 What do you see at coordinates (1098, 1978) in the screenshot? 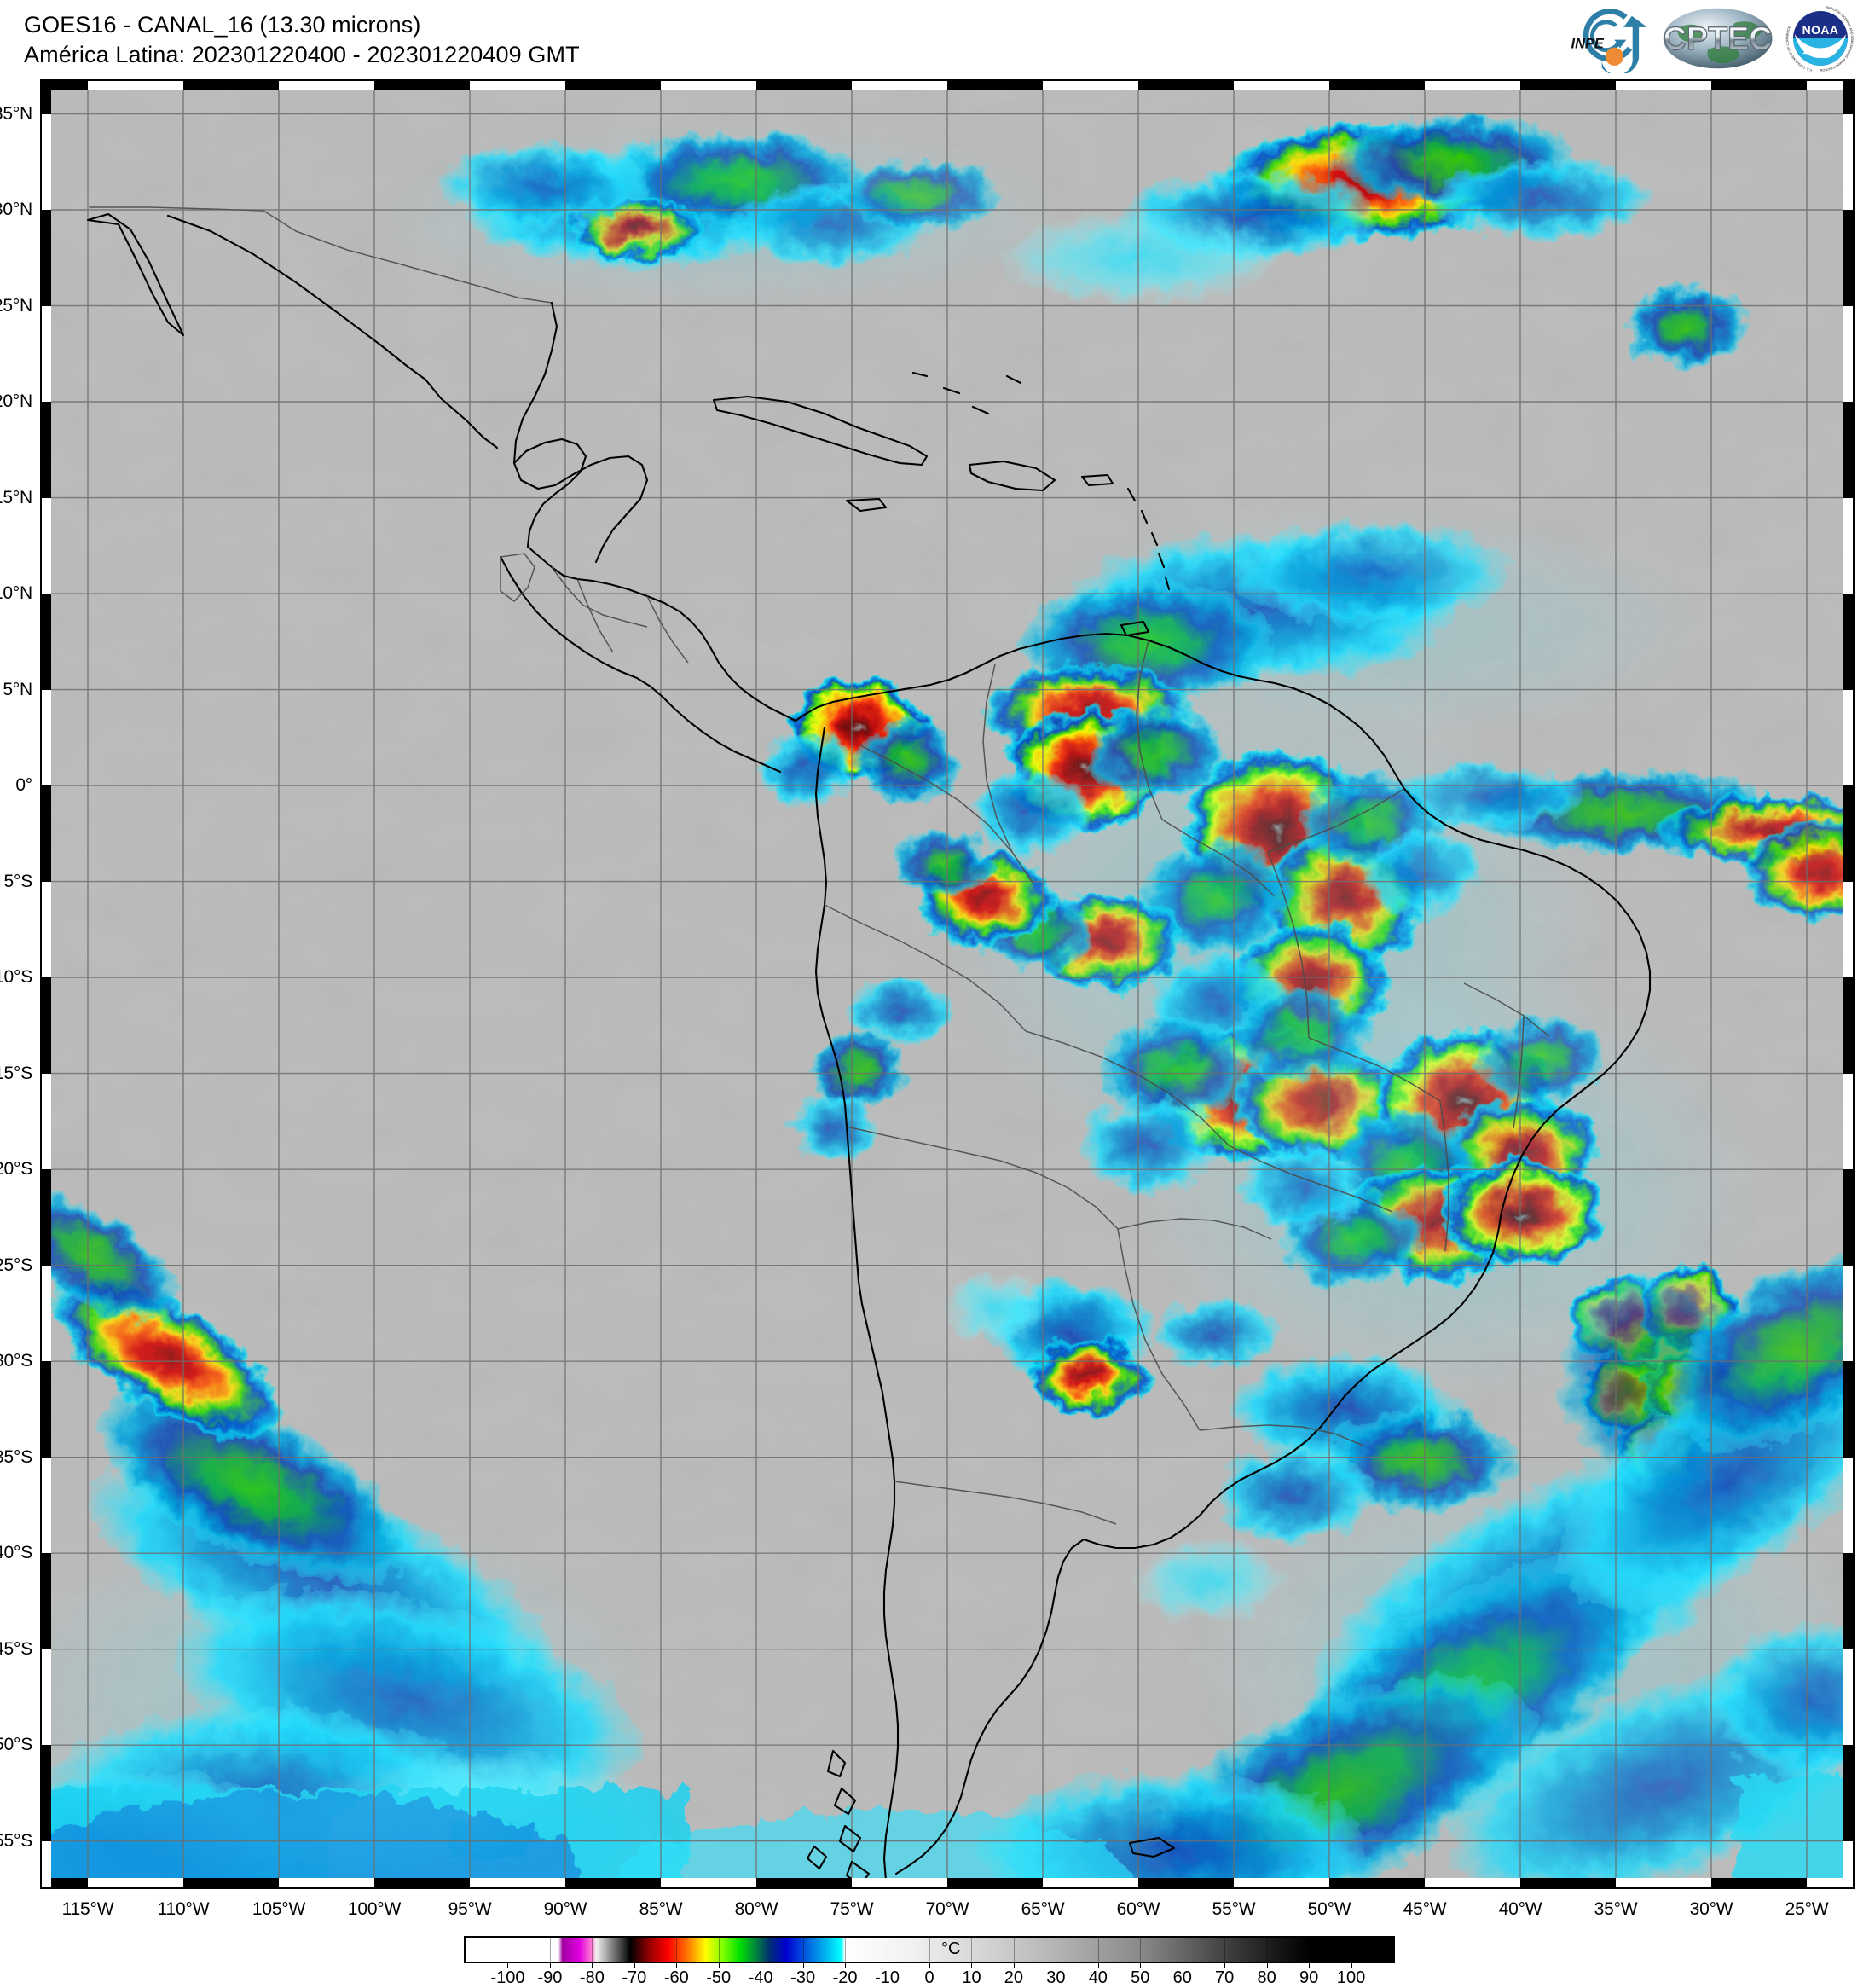
I see `colorbar-tick-label: 40` at bounding box center [1098, 1978].